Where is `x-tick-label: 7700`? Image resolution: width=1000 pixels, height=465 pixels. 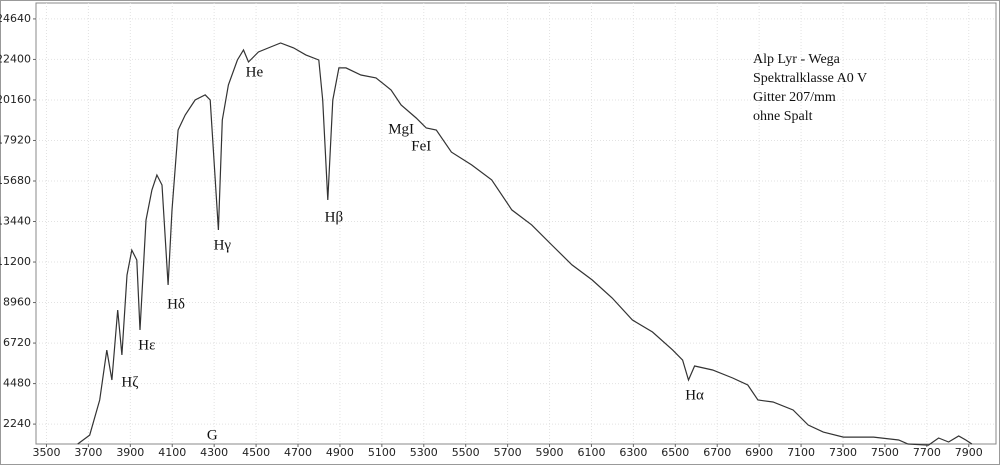
x-tick-label: 7700 is located at coordinates (927, 452).